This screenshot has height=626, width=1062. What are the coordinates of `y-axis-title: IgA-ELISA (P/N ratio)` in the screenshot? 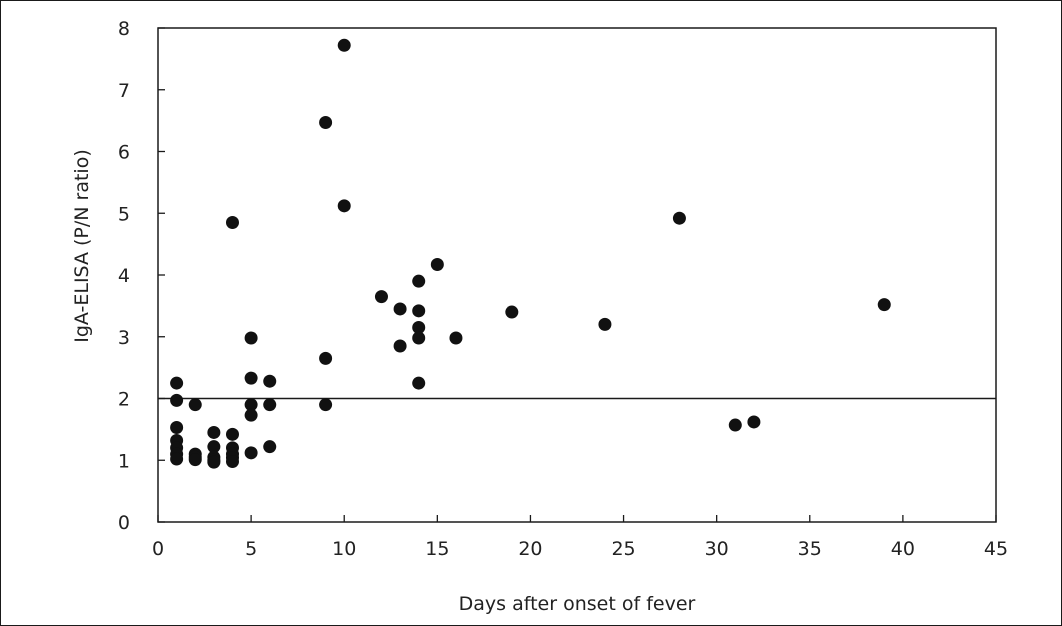 It's located at (82, 246).